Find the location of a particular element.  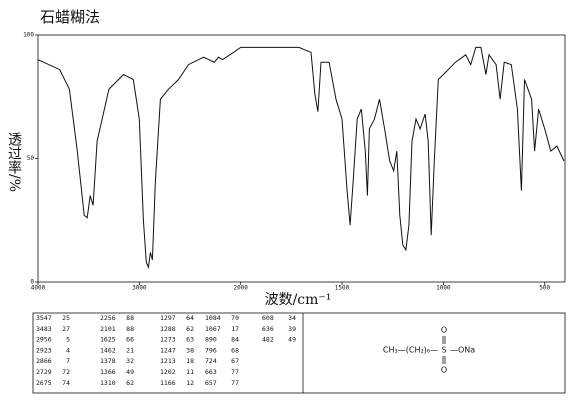

peak-transmittance: 74 is located at coordinates (66, 383).